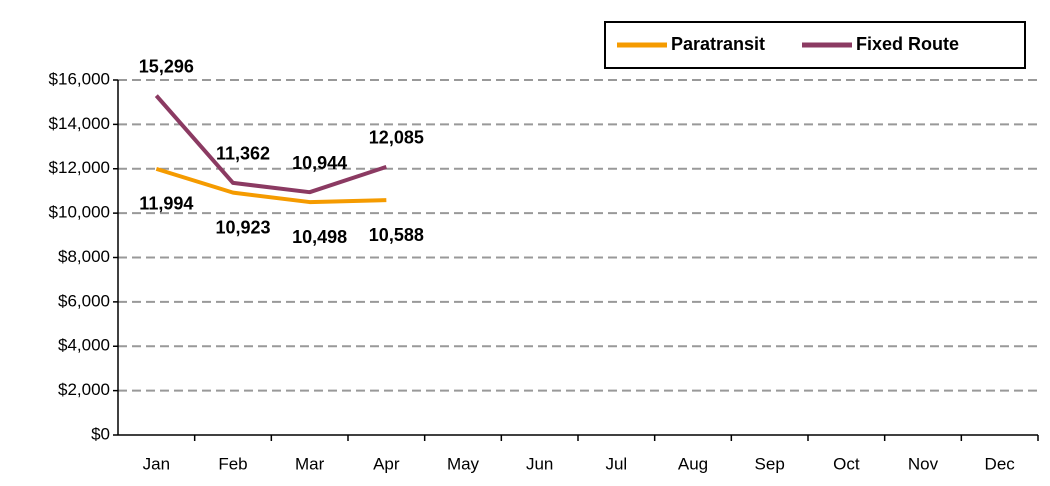 The width and height of the screenshot is (1050, 486). What do you see at coordinates (923, 463) in the screenshot?
I see `x-tick-label: Nov` at bounding box center [923, 463].